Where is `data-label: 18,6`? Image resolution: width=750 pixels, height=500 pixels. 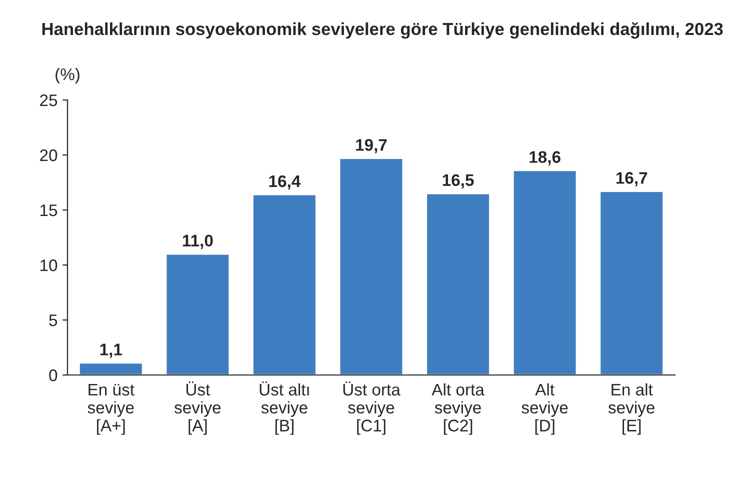 data-label: 18,6 is located at coordinates (545, 158).